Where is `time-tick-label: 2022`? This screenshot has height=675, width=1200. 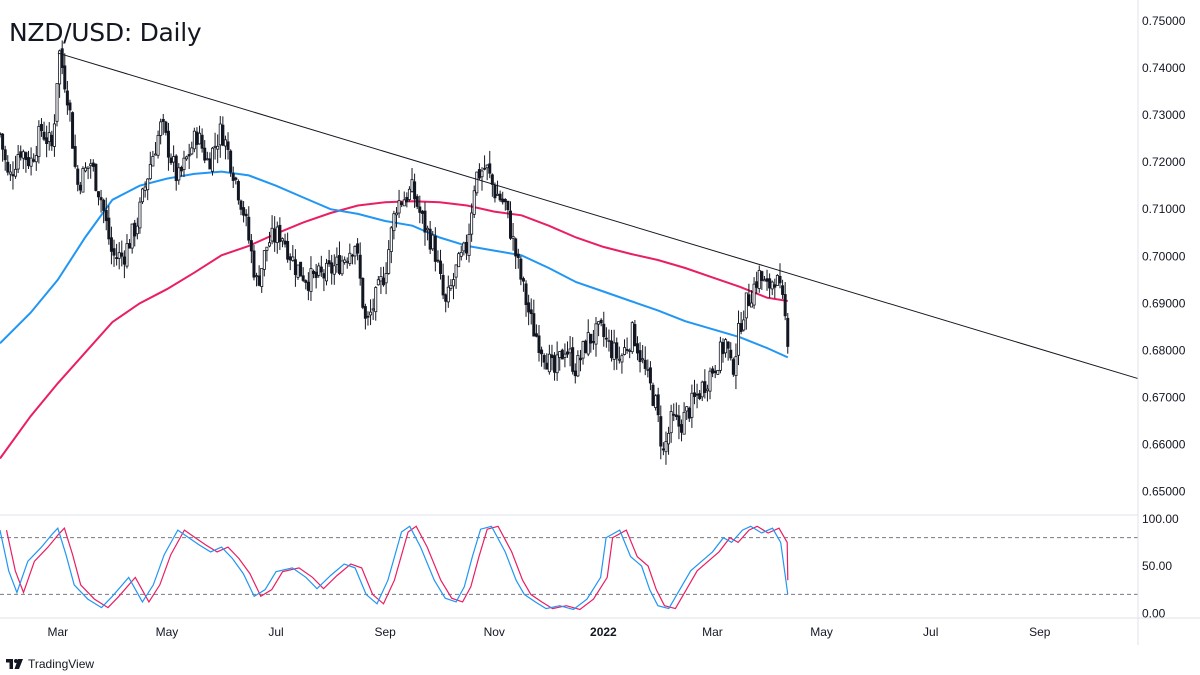
time-tick-label: 2022 is located at coordinates (603, 632).